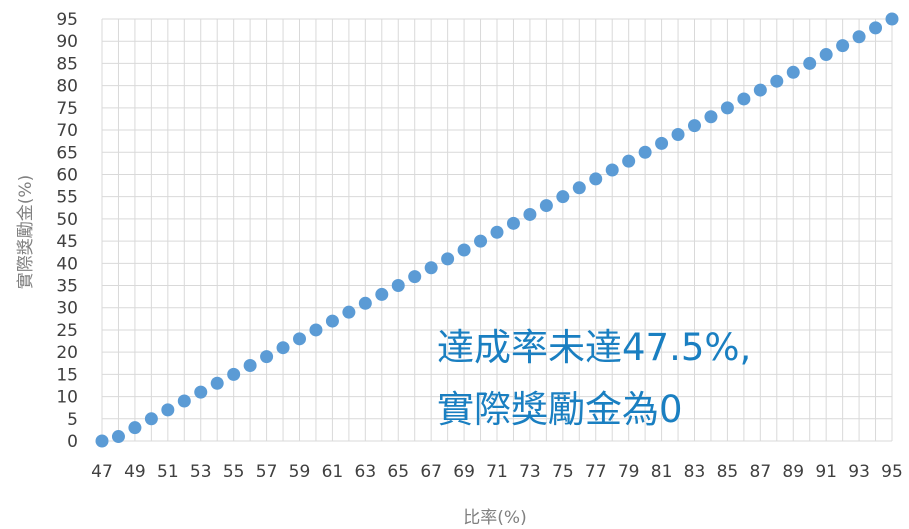  I want to click on x-tick-label: 47, so click(102, 472).